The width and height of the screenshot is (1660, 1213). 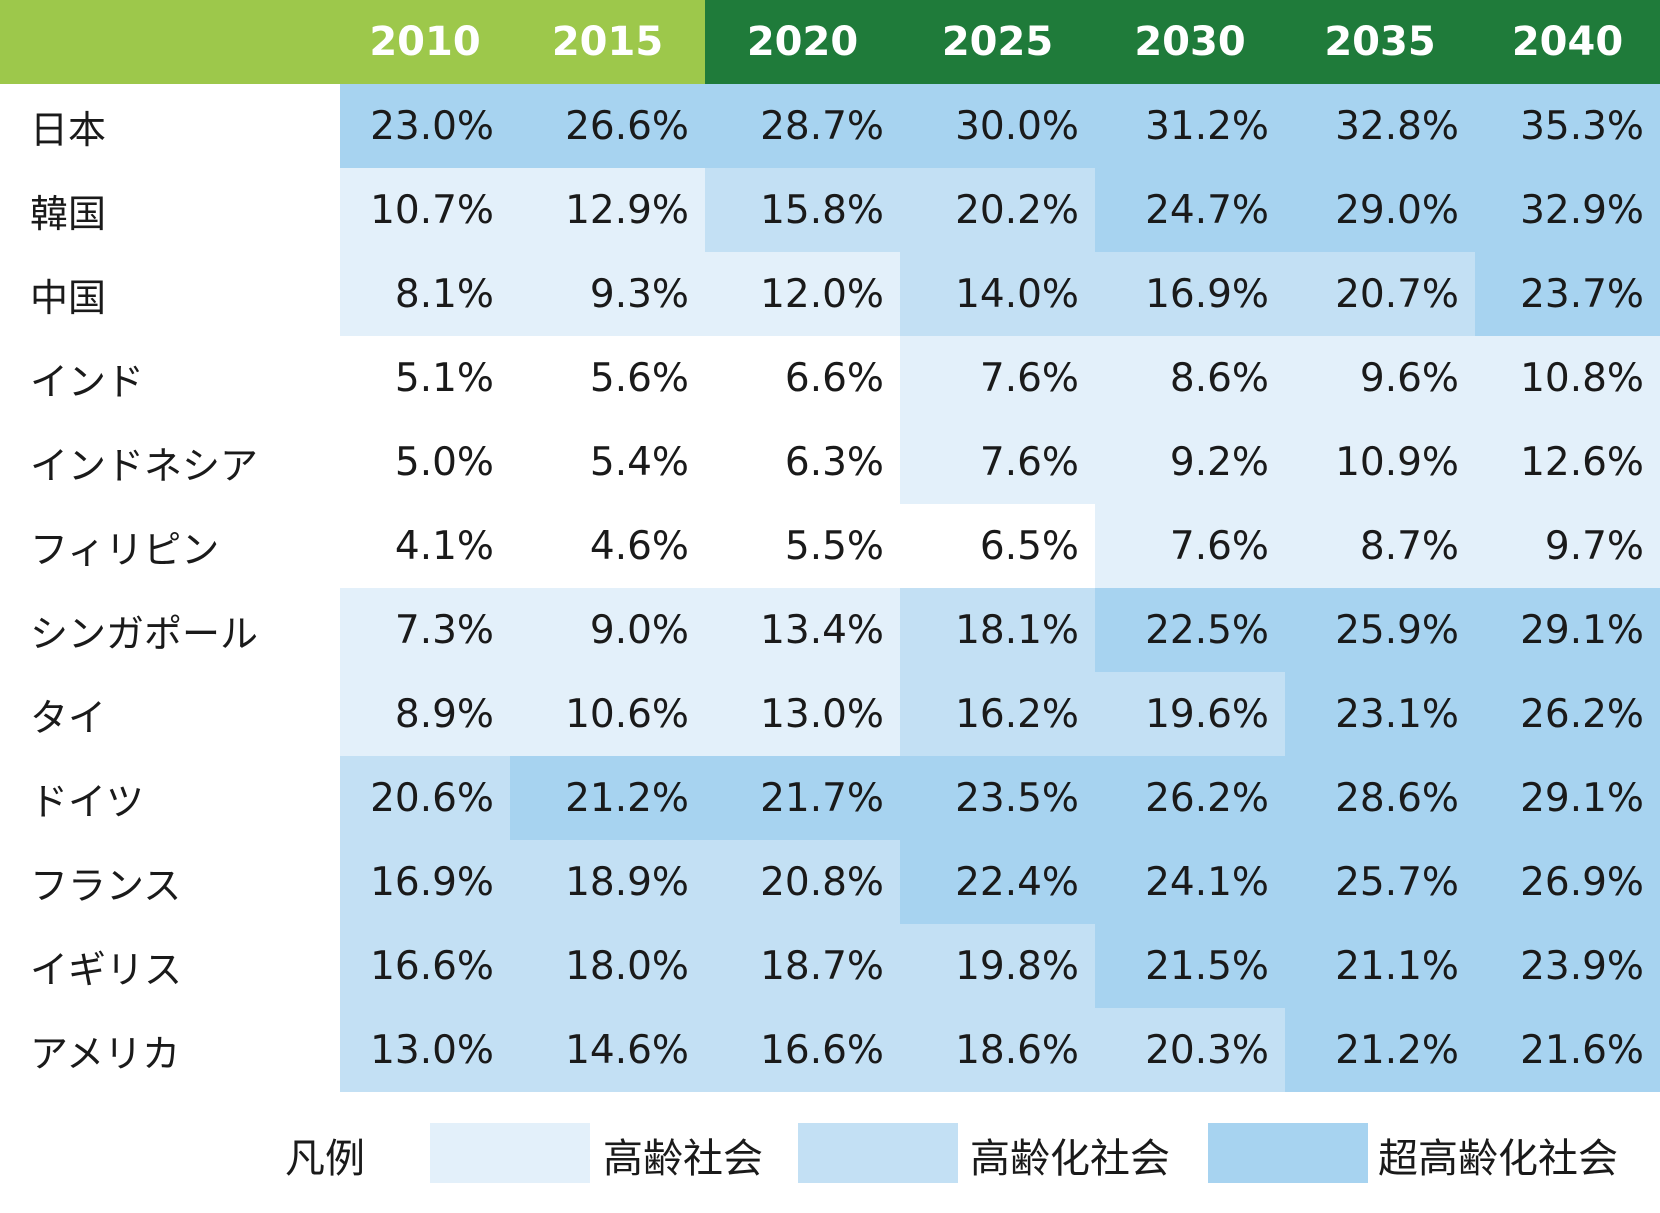 I want to click on table-cell: 5.0%, so click(x=425, y=462).